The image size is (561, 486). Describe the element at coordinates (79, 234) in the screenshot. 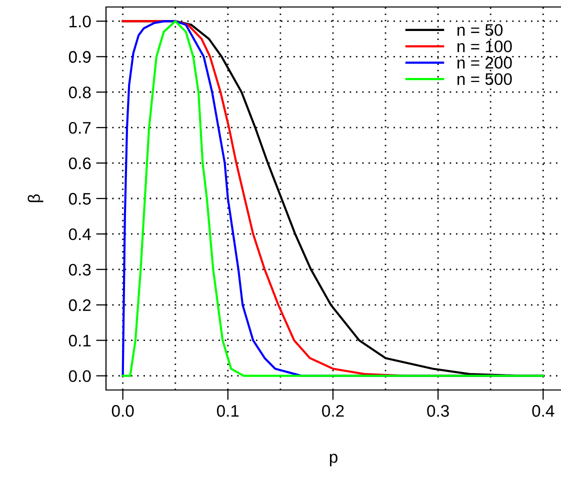

I see `y-tick-label: 0.4` at that location.